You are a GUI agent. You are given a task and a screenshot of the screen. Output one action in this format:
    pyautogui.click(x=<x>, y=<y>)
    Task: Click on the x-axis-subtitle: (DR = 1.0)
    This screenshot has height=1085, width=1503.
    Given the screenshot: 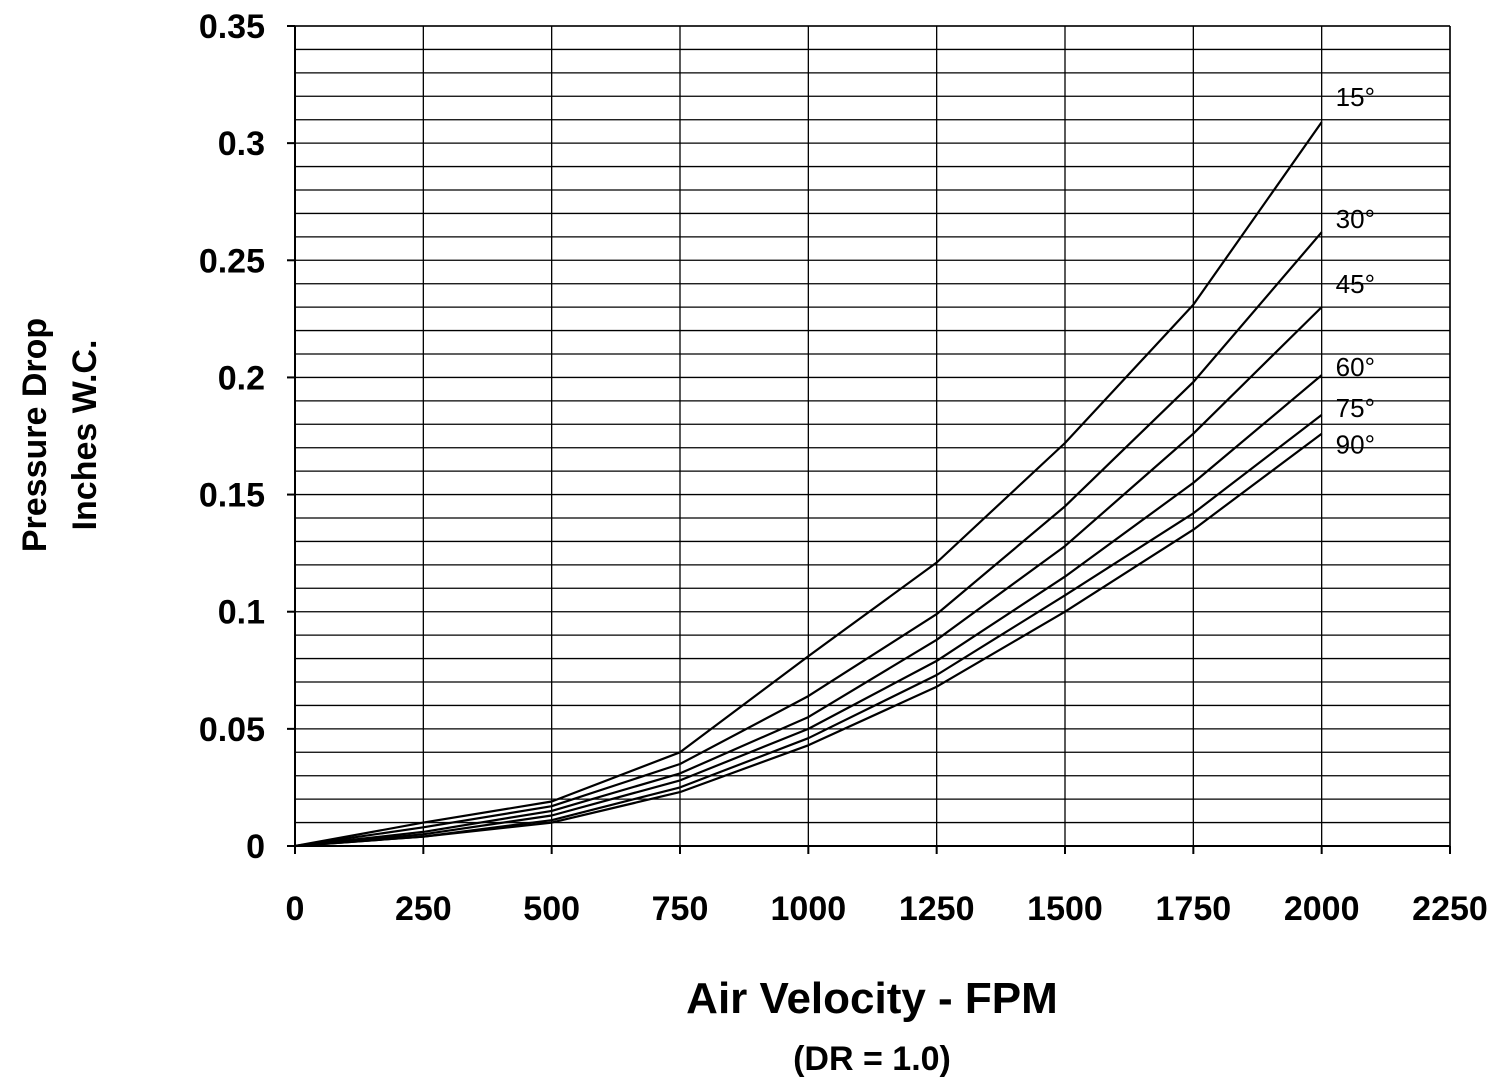 What is the action you would take?
    pyautogui.click(x=872, y=1059)
    